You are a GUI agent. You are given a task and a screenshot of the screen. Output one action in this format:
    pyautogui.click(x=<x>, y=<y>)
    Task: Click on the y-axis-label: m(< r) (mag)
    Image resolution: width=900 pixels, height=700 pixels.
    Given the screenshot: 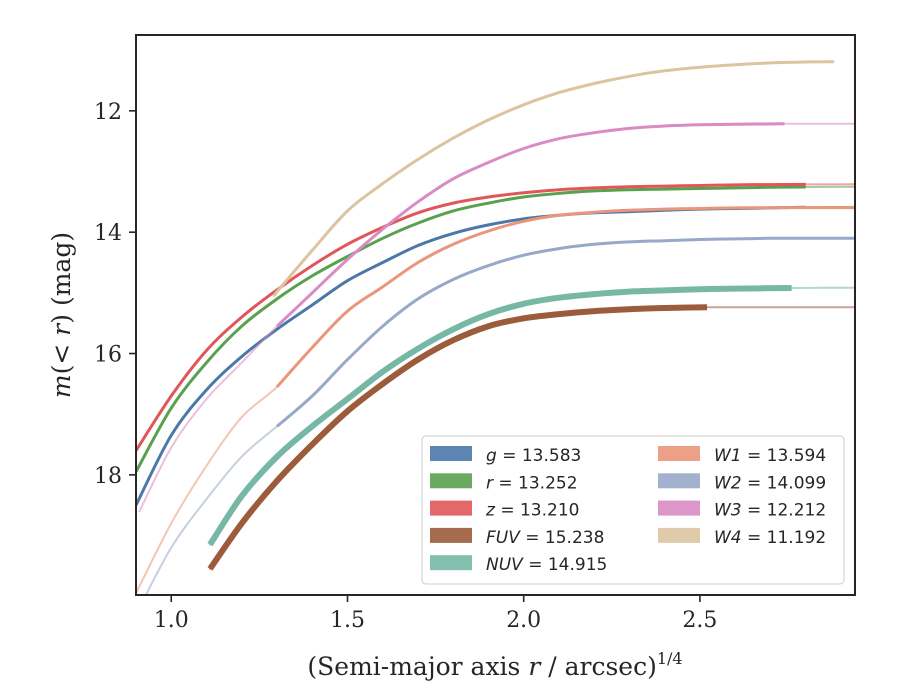 What is the action you would take?
    pyautogui.click(x=61, y=315)
    